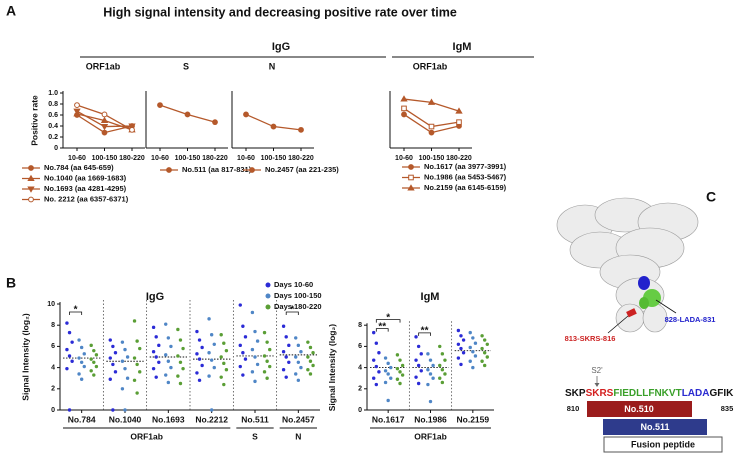  I want to click on sequence-segment: GFIK, so click(721, 393).